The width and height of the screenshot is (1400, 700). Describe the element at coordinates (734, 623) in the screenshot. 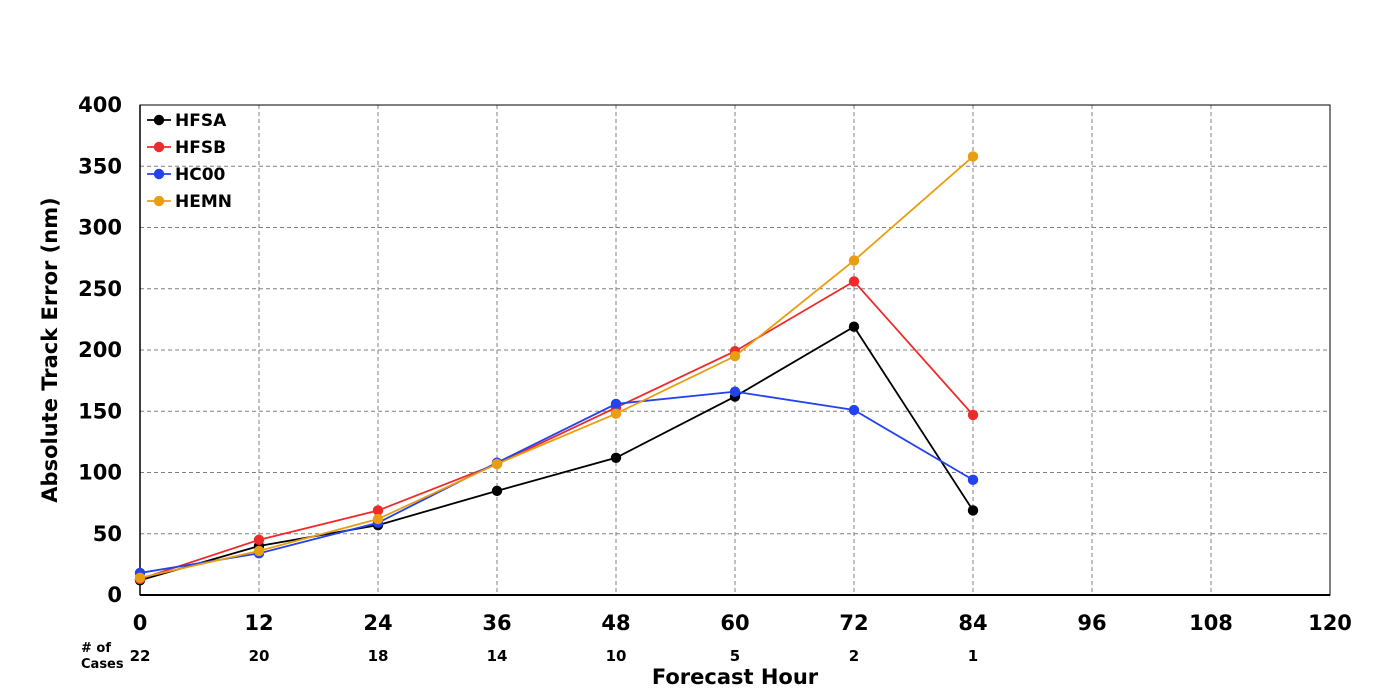

I see `x-tick-label: 60` at that location.